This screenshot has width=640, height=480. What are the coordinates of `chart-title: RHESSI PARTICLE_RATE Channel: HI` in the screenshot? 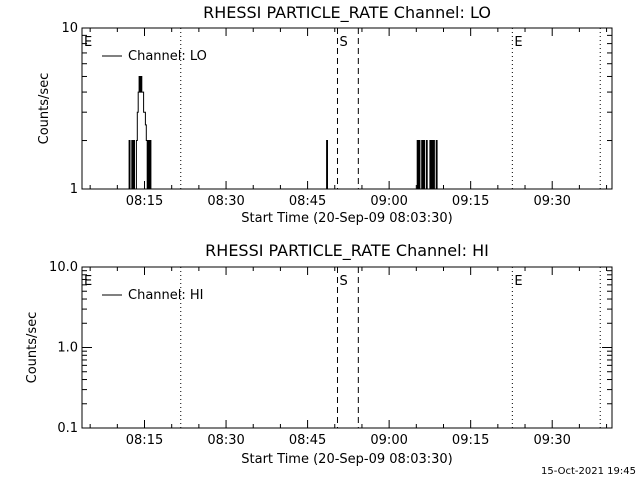 It's located at (347, 251).